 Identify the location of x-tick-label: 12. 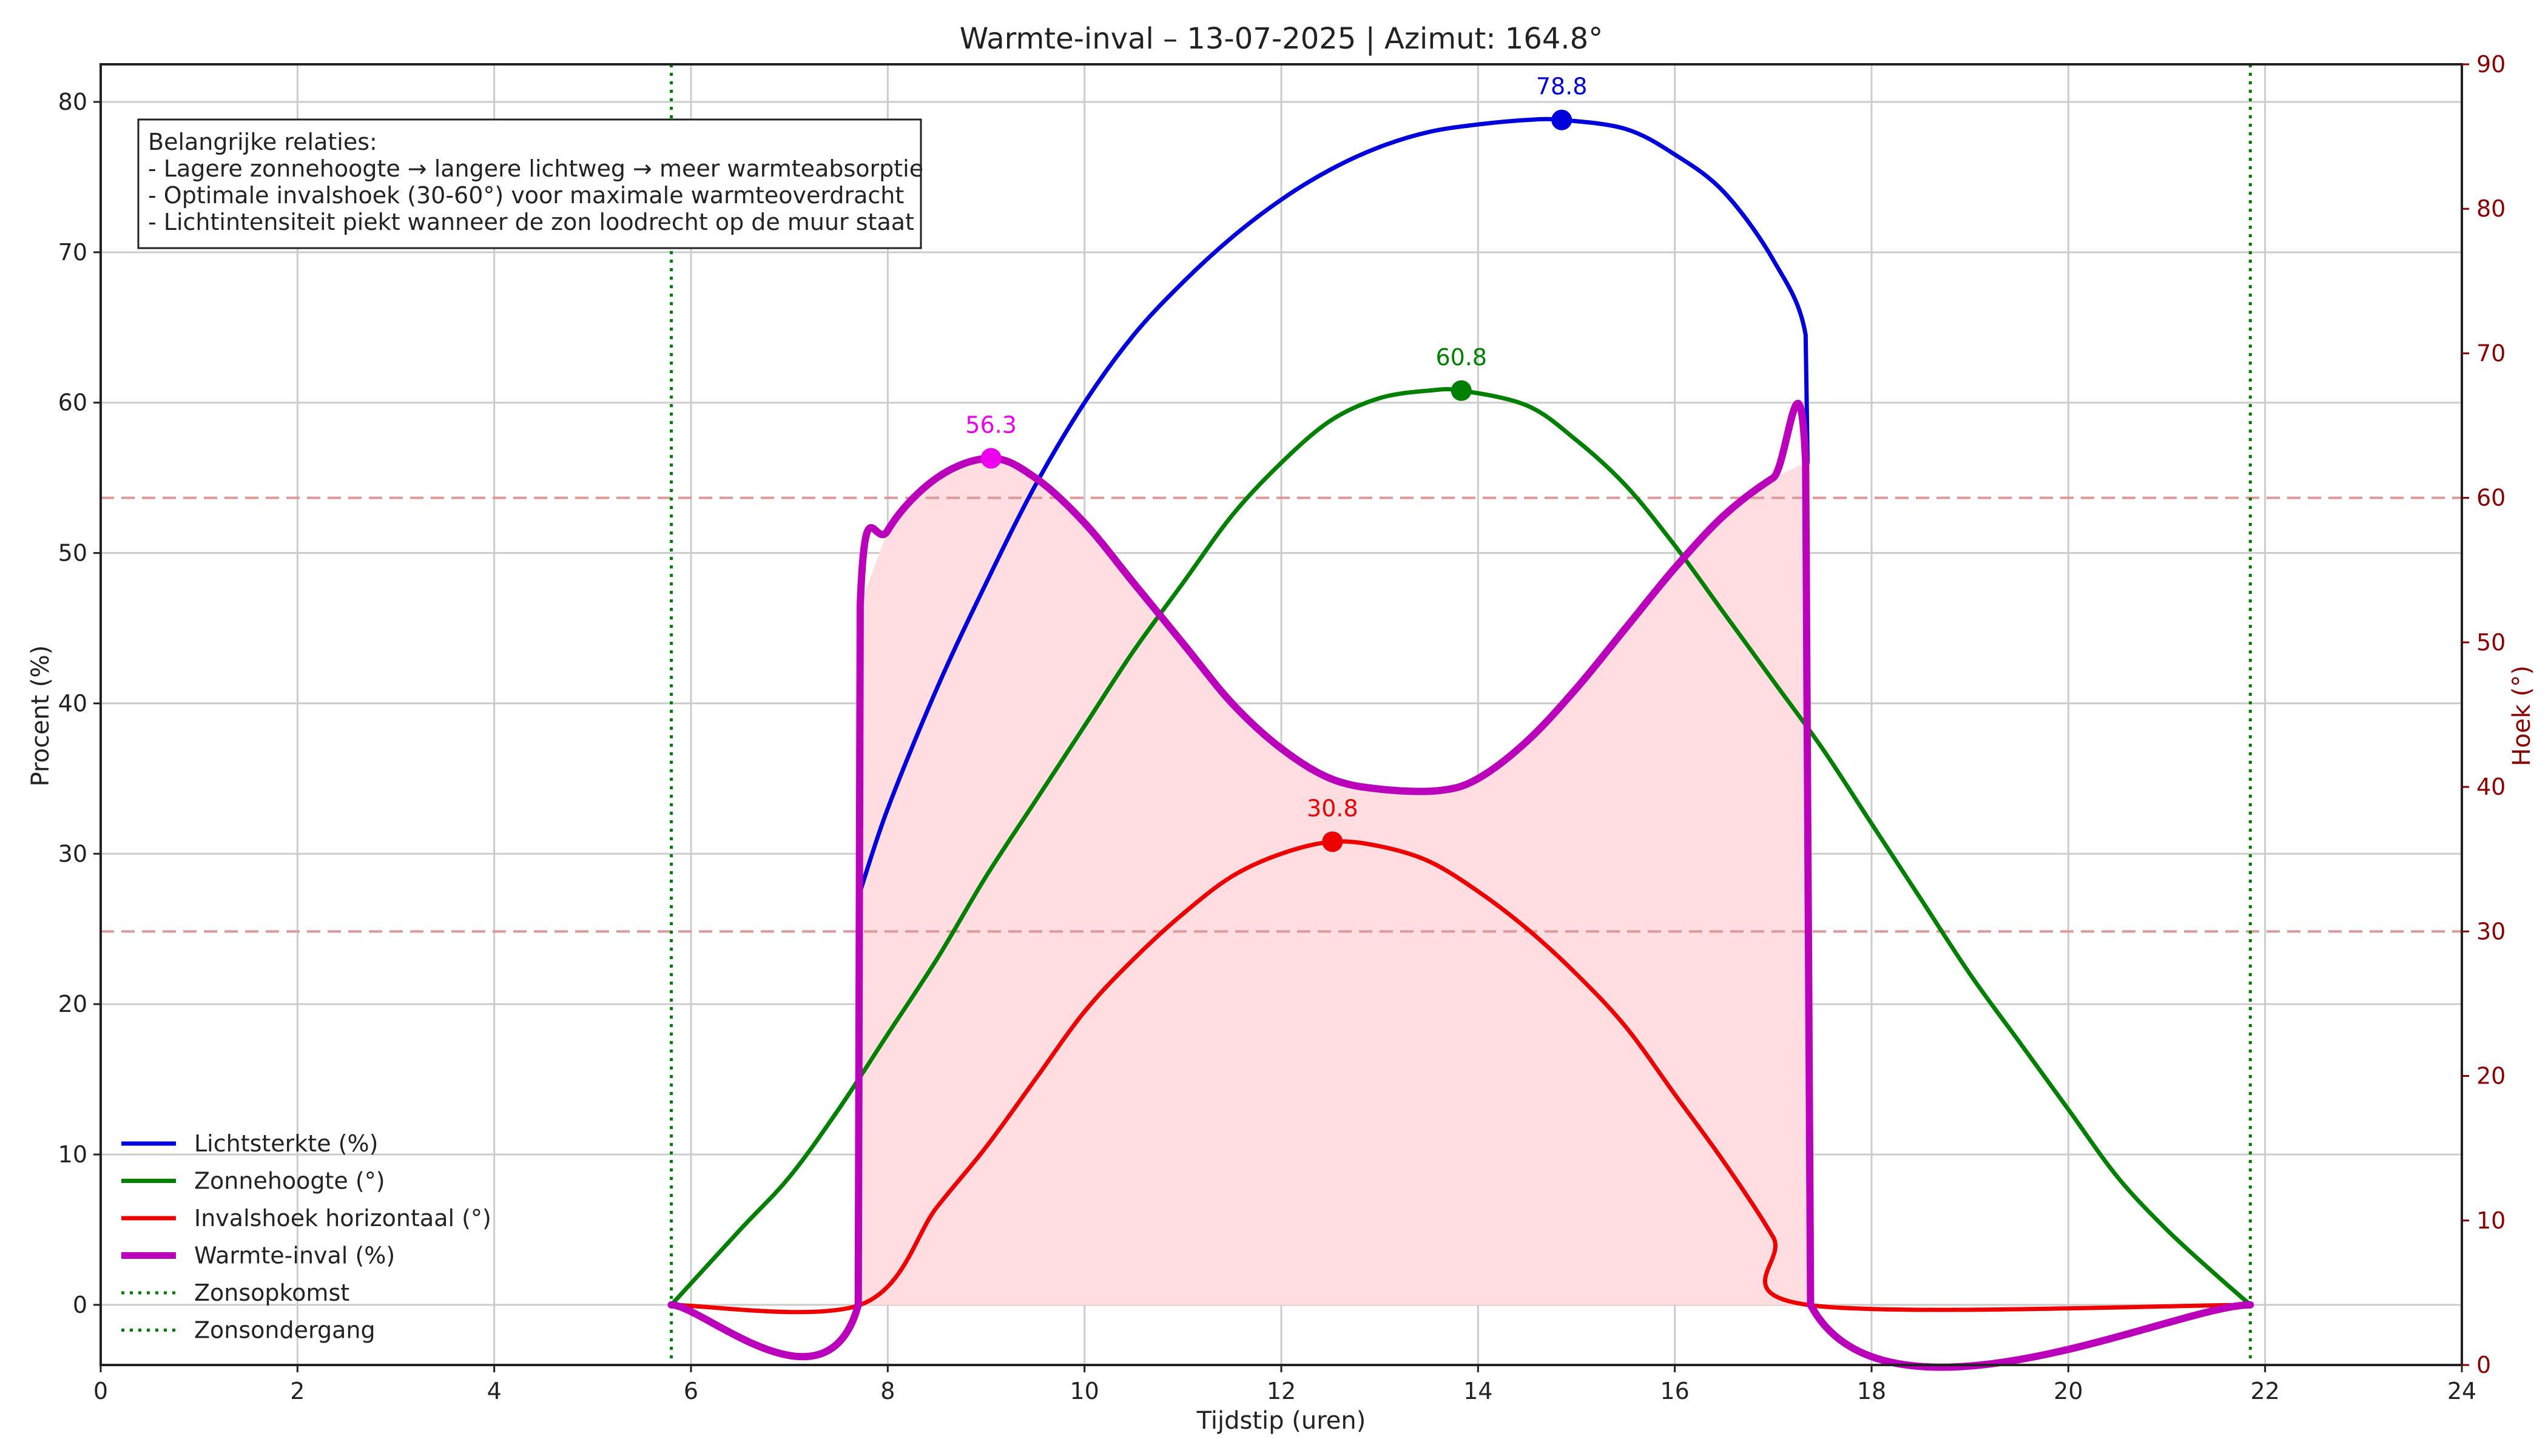
(1281, 1391).